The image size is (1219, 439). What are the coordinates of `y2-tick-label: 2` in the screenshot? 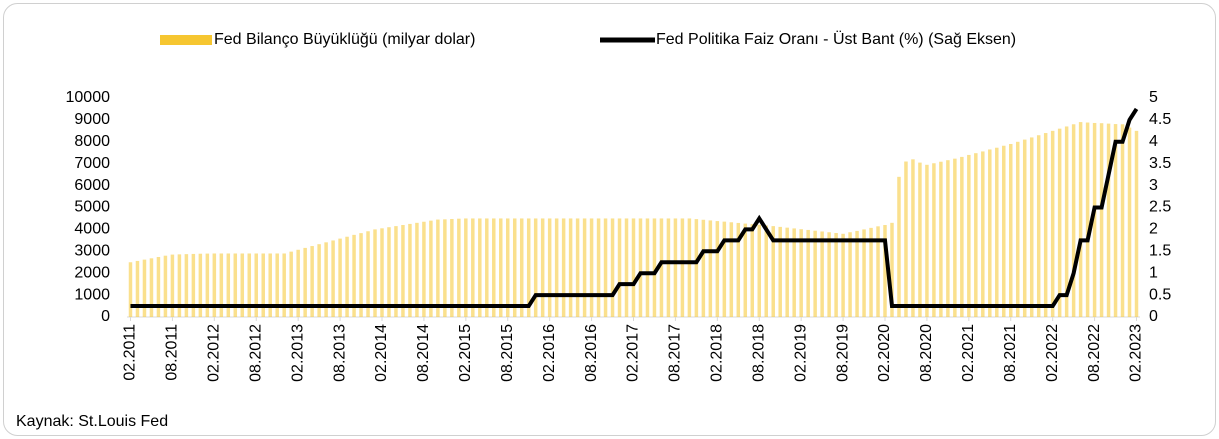 It's located at (1153, 229).